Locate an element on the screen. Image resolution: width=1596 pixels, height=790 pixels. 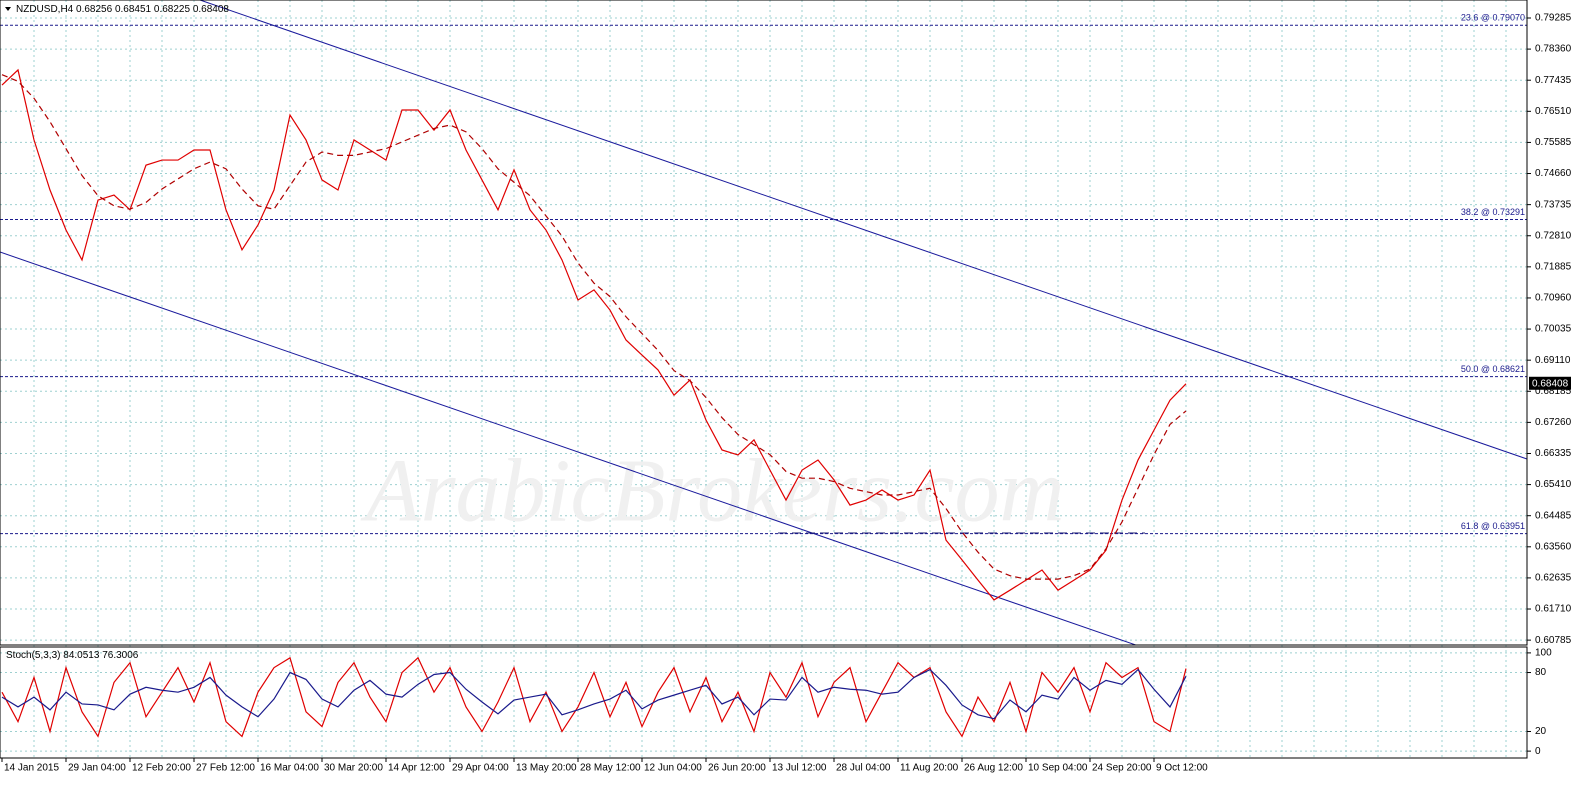
fib-label: 61.8 @ 0.63951 is located at coordinates (1493, 526).